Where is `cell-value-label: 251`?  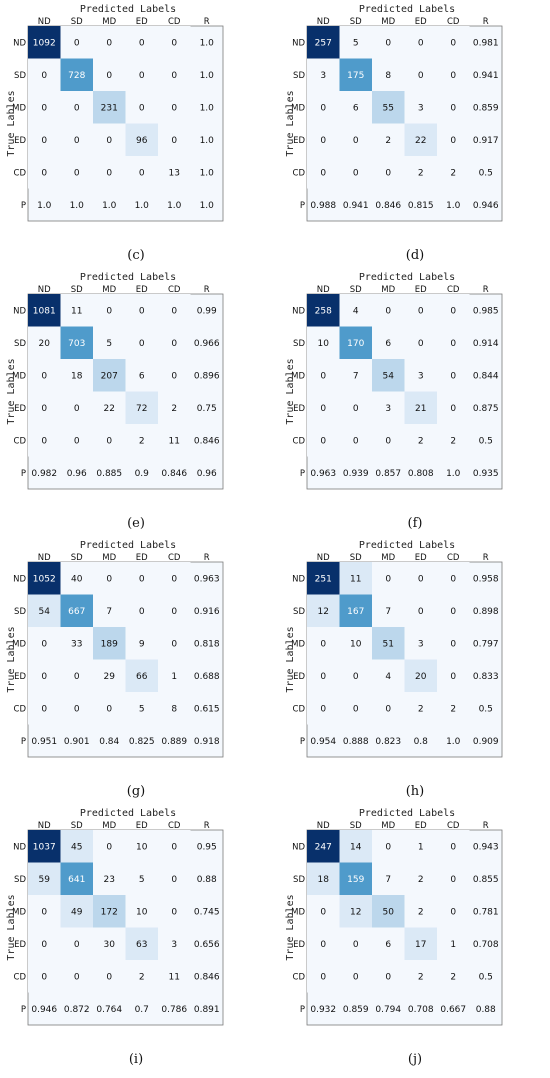 cell-value-label: 251 is located at coordinates (323, 579).